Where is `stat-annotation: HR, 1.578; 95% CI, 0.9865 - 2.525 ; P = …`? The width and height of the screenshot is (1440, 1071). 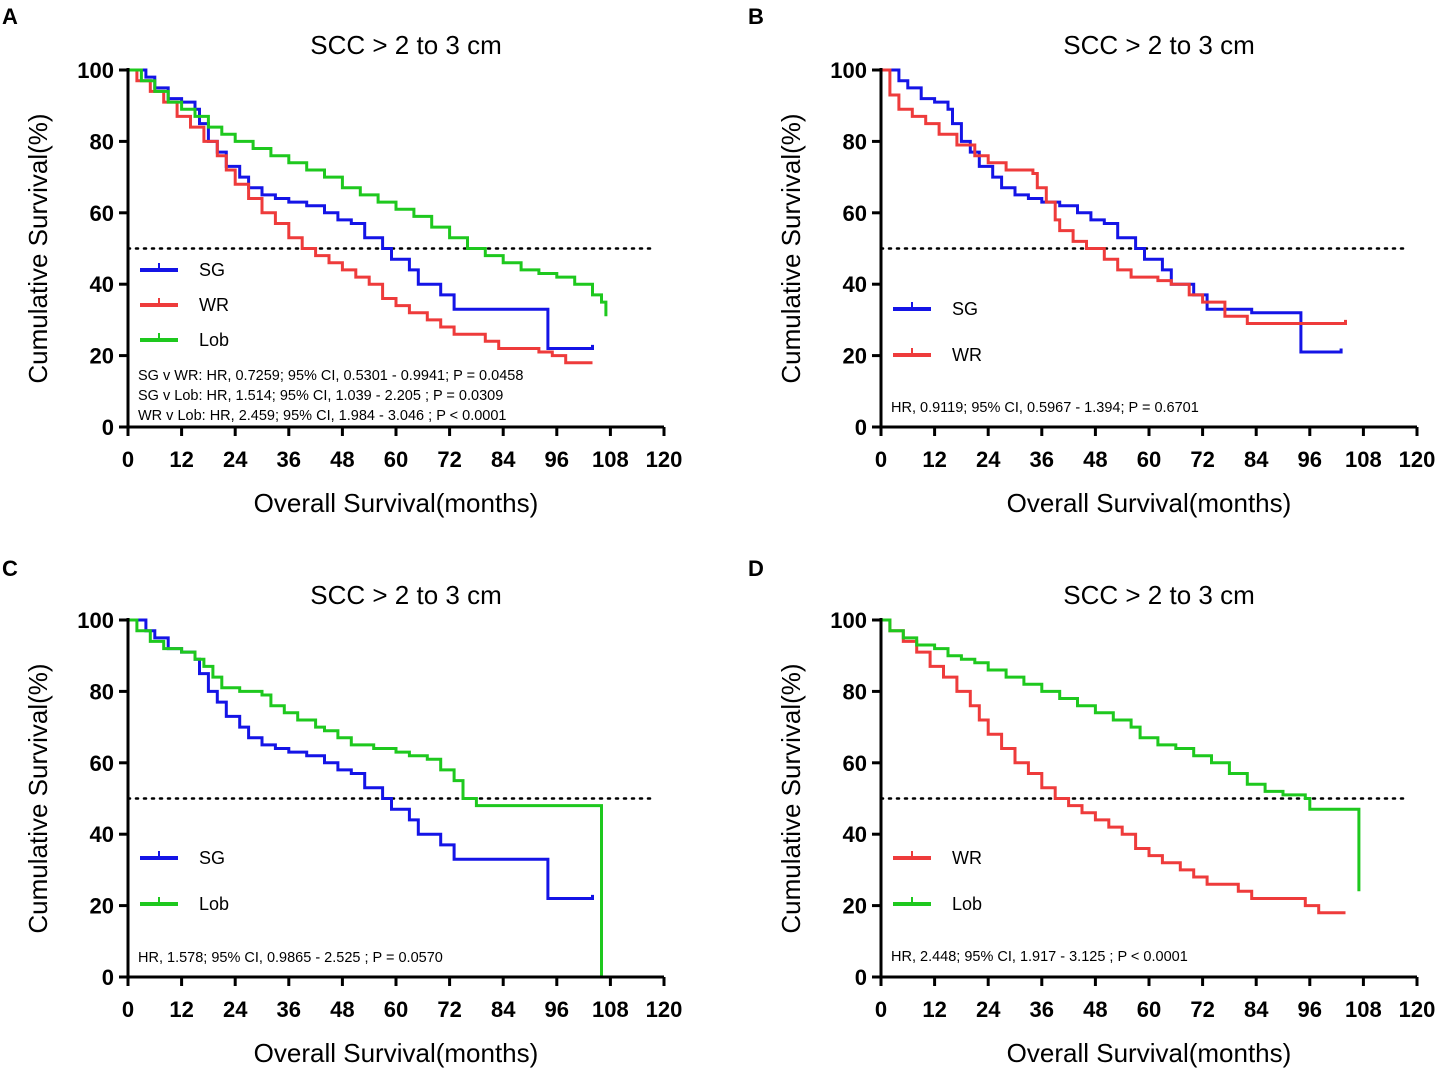 stat-annotation: HR, 1.578; 95% CI, 0.9865 - 2.525 ; P = … is located at coordinates (290, 958).